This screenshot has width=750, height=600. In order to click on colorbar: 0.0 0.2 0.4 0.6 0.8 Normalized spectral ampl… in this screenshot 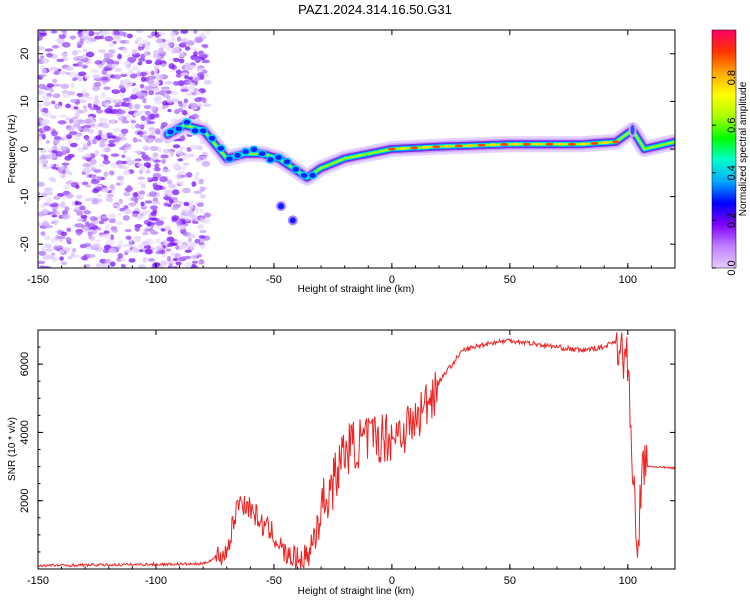, I will do `click(730, 152)`.